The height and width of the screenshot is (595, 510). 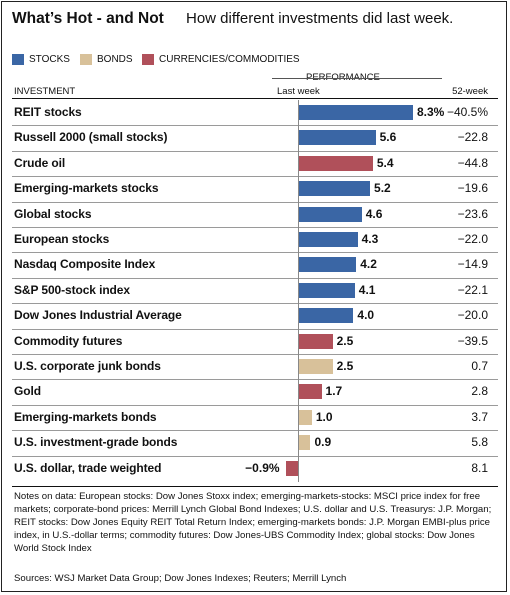 What do you see at coordinates (85, 416) in the screenshot?
I see `category-label: Emerging-markets bonds` at bounding box center [85, 416].